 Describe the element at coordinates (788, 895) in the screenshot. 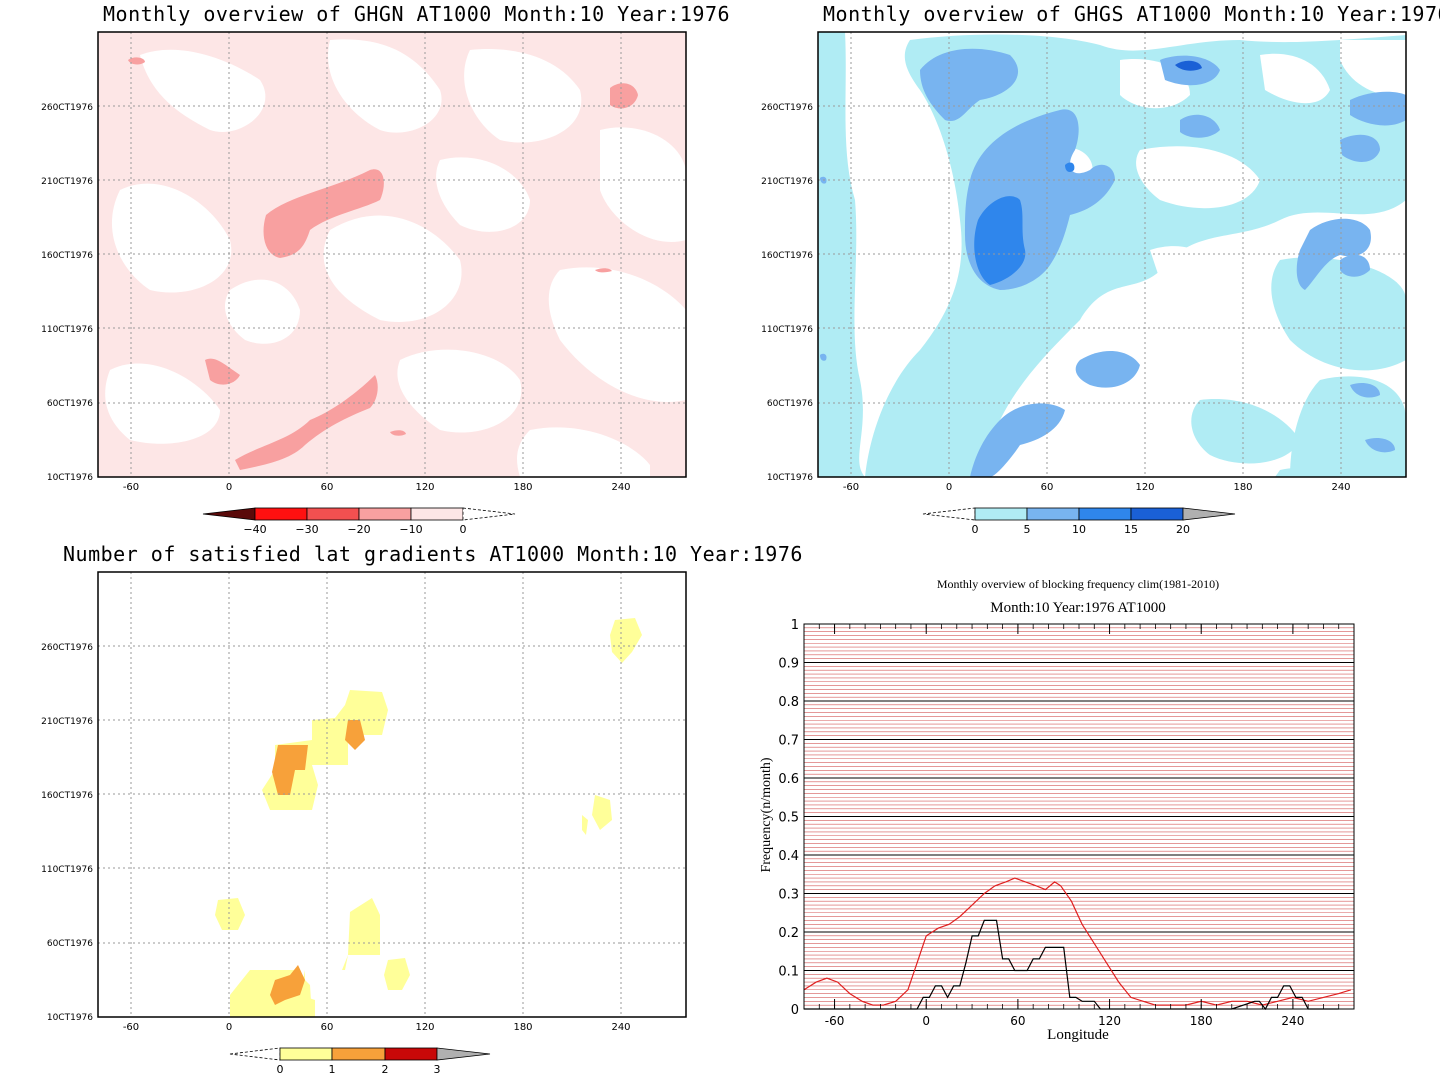

I see `y-tick-label: 0.3` at that location.